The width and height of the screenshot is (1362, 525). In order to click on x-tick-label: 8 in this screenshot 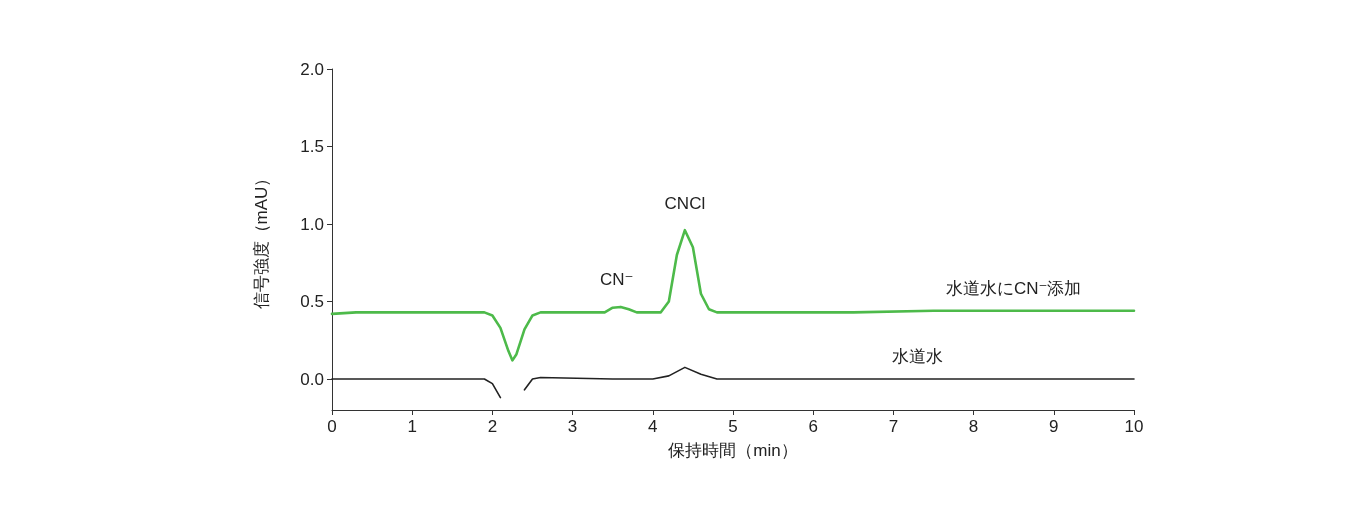, I will do `click(973, 426)`.